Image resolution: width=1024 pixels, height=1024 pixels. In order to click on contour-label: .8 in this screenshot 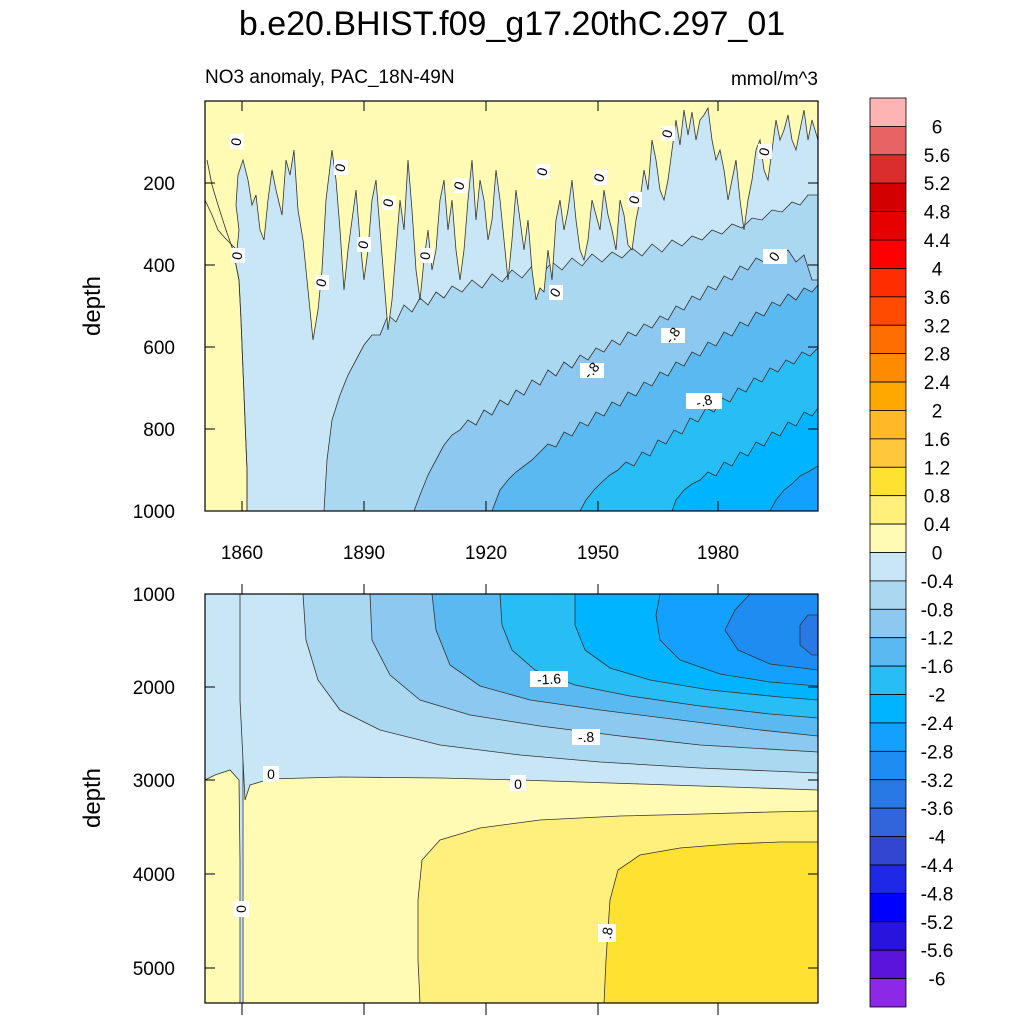, I will do `click(607, 933)`.